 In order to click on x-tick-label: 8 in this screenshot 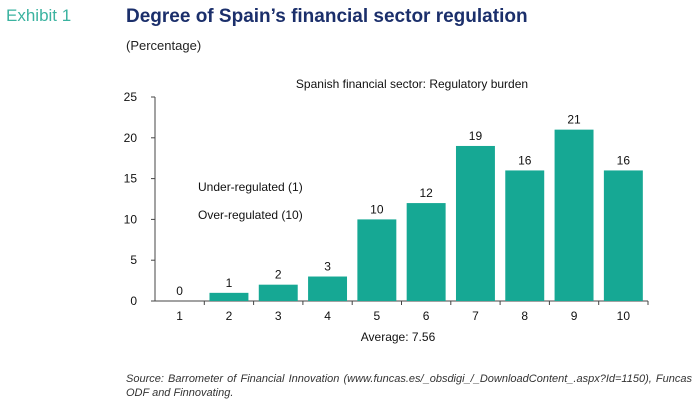, I will do `click(524, 316)`.